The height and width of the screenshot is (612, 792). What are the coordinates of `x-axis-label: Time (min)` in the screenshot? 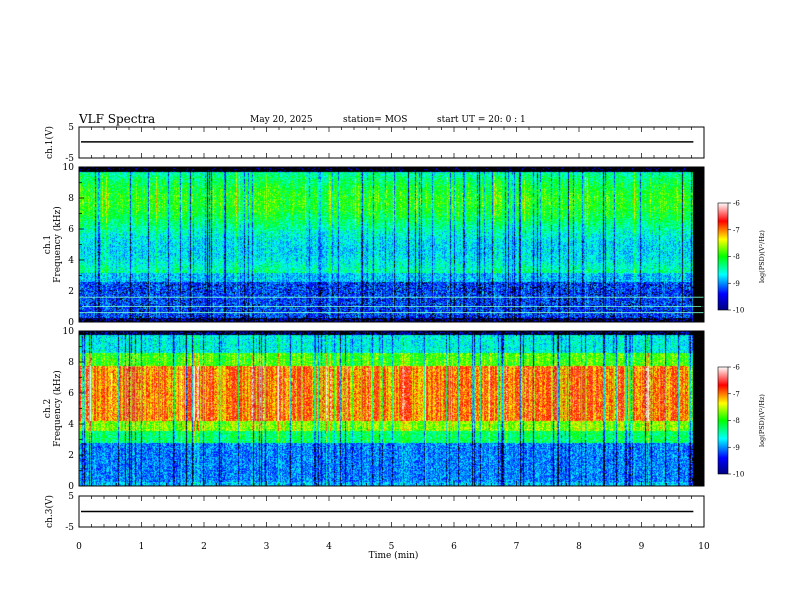 It's located at (394, 555).